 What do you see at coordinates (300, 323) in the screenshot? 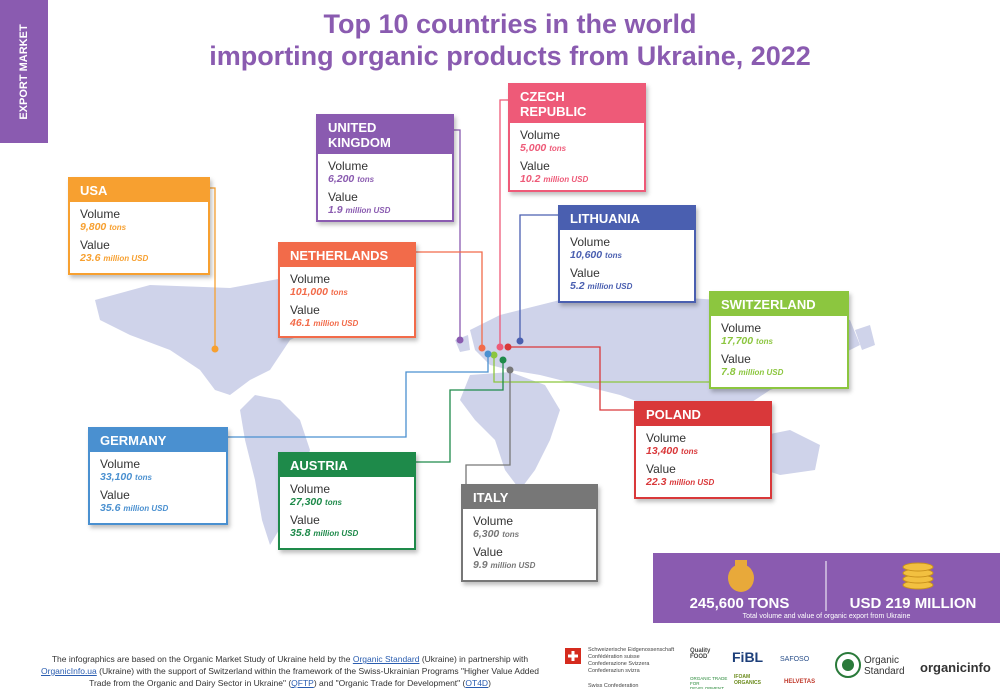
I see `value-number: 46.1` at bounding box center [300, 323].